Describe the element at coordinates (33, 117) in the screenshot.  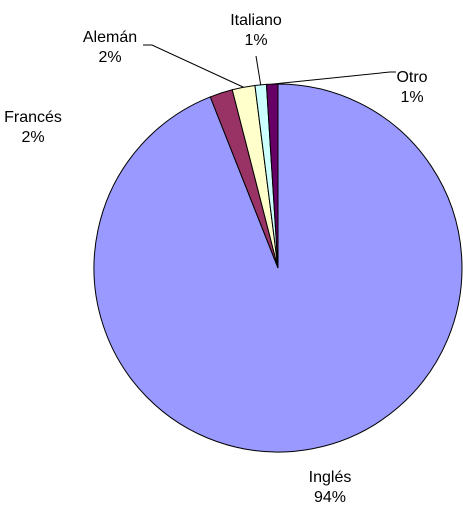
I see `slice-label: Francés` at that location.